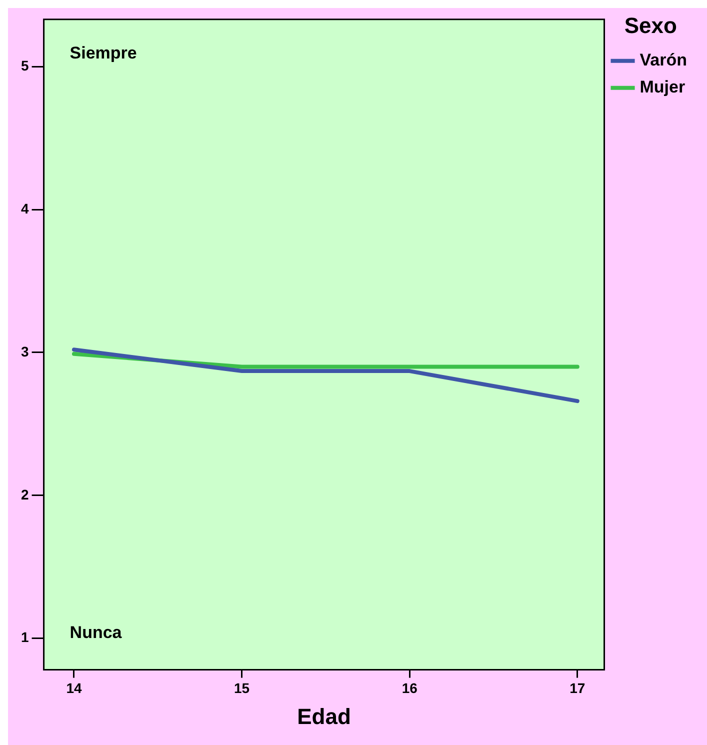 The image size is (707, 745). I want to click on y-tick-label: 1, so click(24, 637).